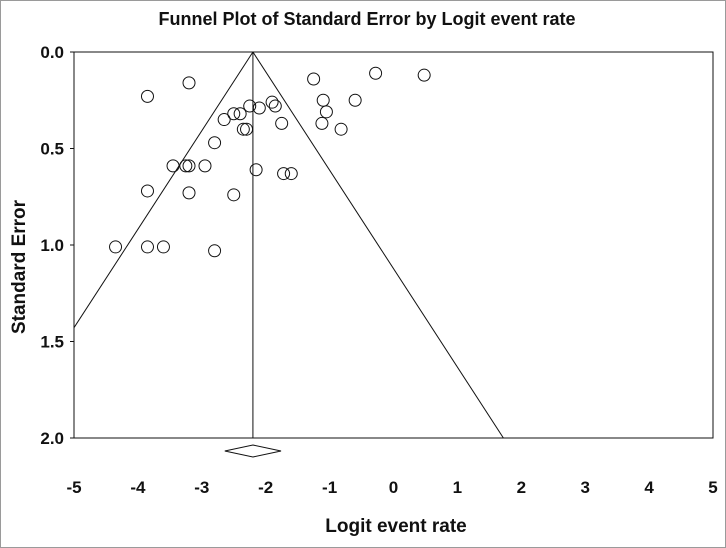  I want to click on x-tick-label: -3, so click(201, 487).